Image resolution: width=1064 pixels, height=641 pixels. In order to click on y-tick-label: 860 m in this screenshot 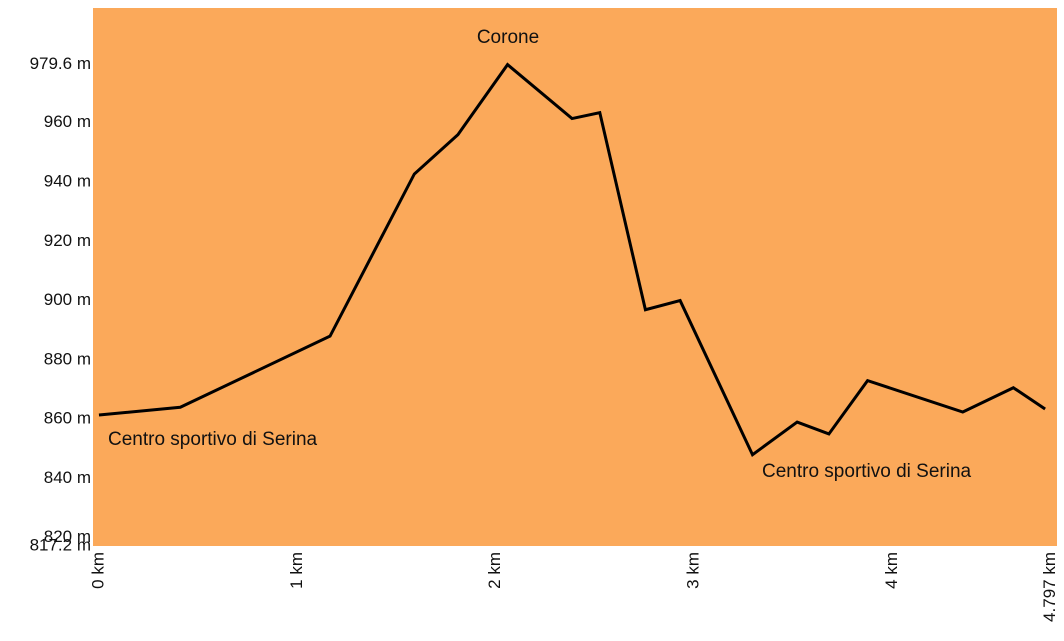, I will do `click(67, 418)`.